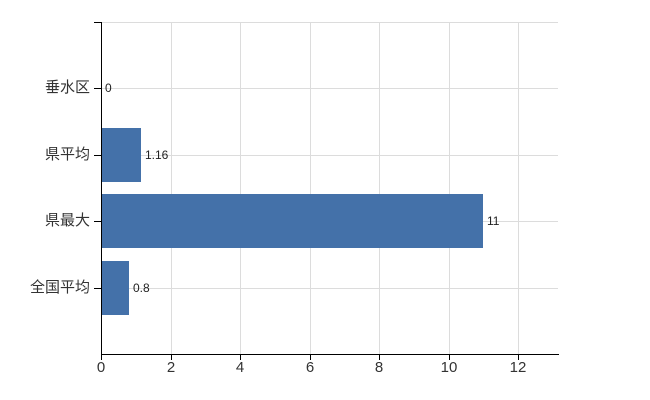  I want to click on y-axis-line, so click(101, 188).